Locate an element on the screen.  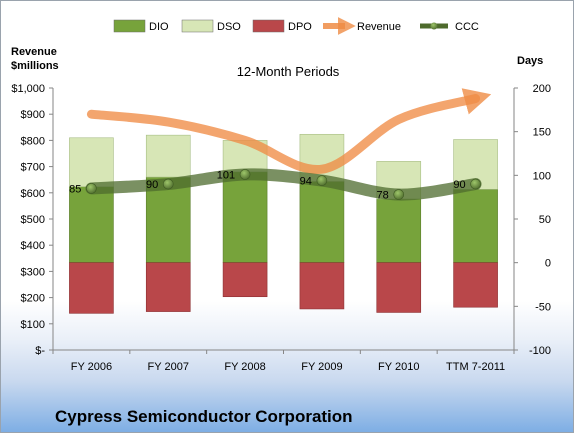
company-name: Cypress Semiconductor Corporation is located at coordinates (204, 416).